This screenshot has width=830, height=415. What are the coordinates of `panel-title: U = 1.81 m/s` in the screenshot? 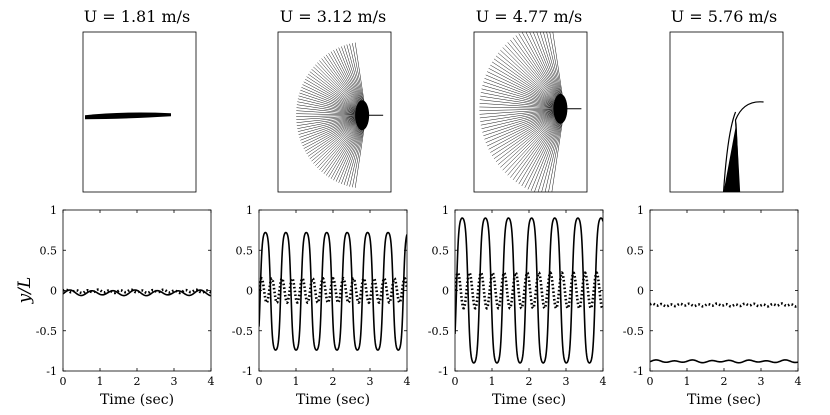 It's located at (137, 16).